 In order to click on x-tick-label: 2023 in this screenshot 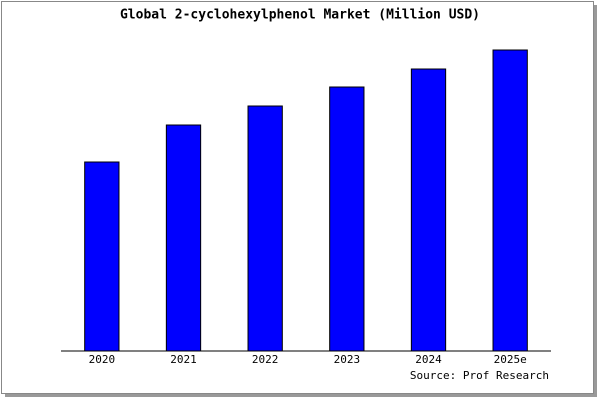, I will do `click(347, 359)`.